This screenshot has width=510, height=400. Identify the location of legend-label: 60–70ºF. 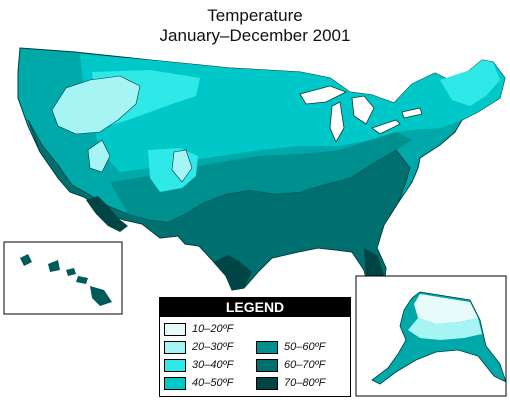
(305, 365).